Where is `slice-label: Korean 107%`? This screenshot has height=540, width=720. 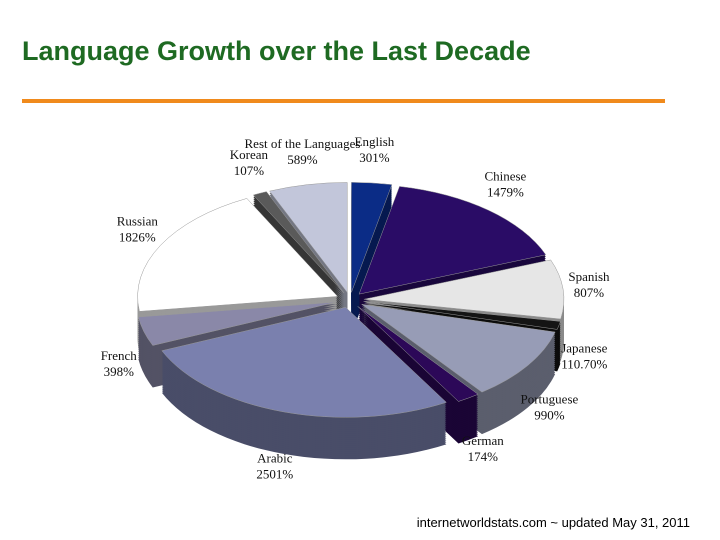
slice-label: Korean 107% is located at coordinates (249, 162).